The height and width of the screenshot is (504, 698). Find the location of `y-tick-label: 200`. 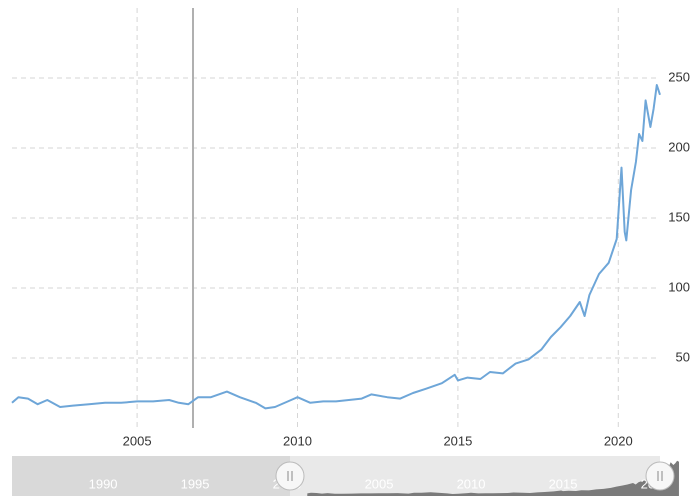

y-tick-label: 200 is located at coordinates (679, 146).